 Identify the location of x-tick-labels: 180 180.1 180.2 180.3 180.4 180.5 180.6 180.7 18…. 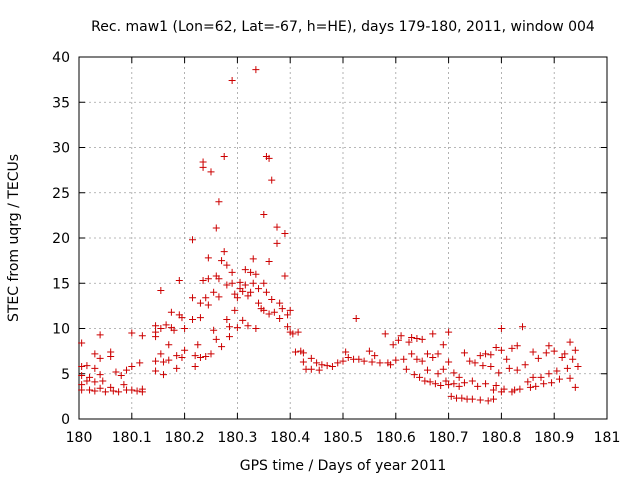
(343, 438).